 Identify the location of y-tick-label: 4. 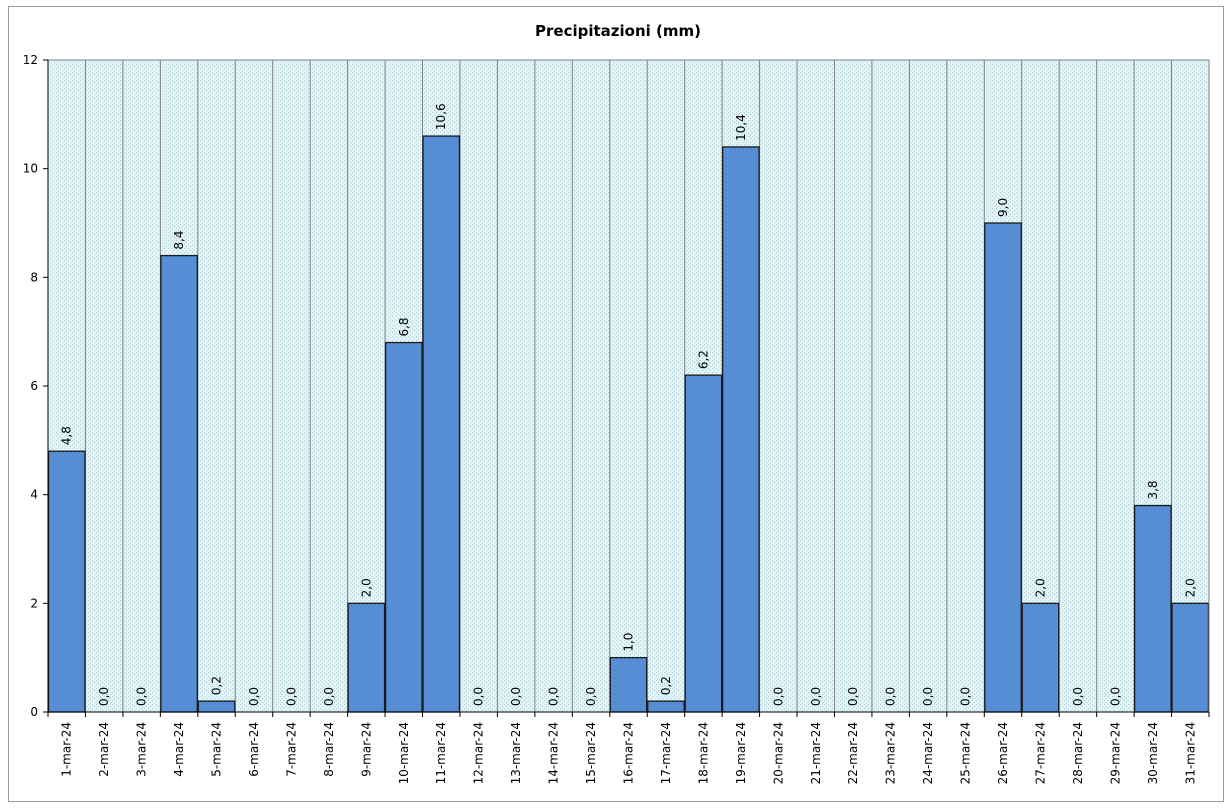
(34, 495).